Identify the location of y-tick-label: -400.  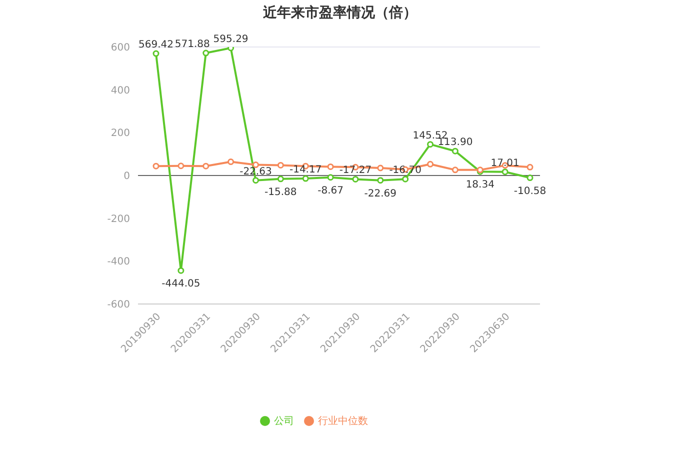
(118, 262).